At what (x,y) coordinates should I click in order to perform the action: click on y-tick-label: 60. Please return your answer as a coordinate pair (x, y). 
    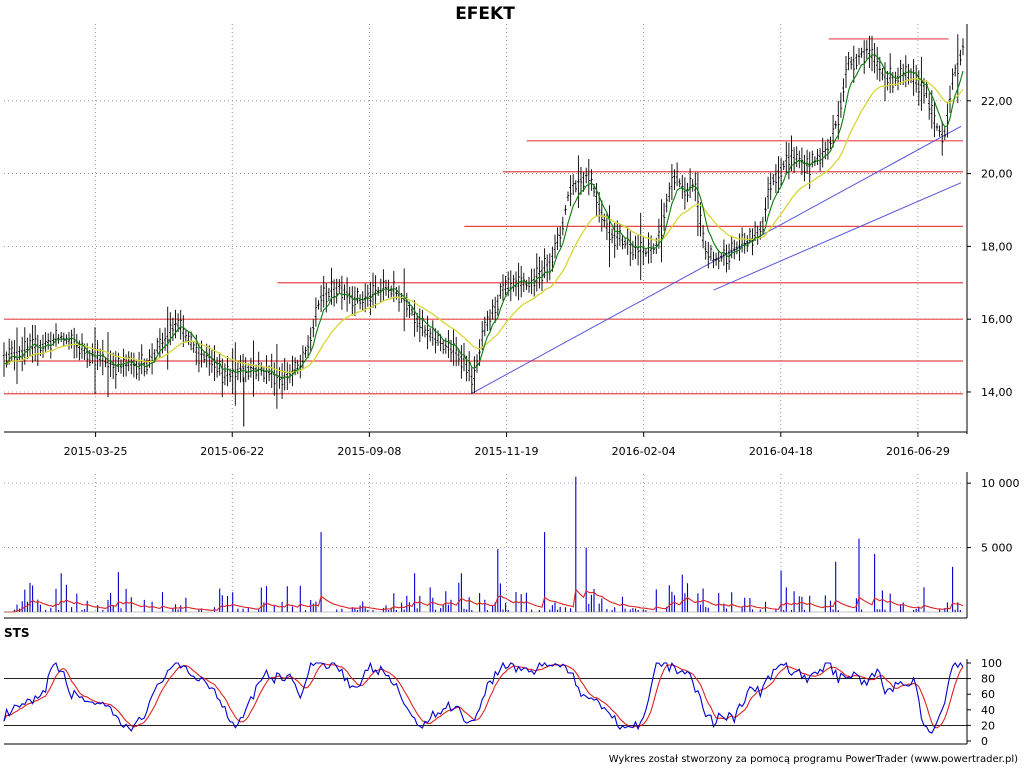
    Looking at the image, I should click on (988, 694).